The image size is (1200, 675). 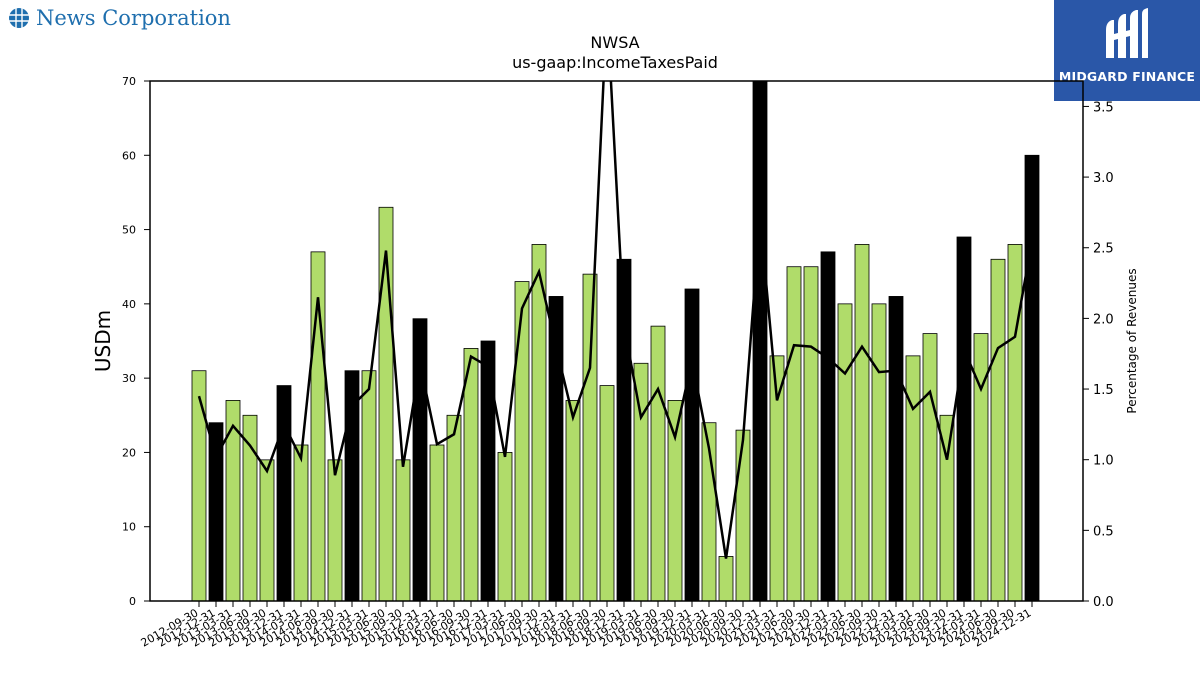 What do you see at coordinates (129, 527) in the screenshot?
I see `y-tick-label: 10` at bounding box center [129, 527].